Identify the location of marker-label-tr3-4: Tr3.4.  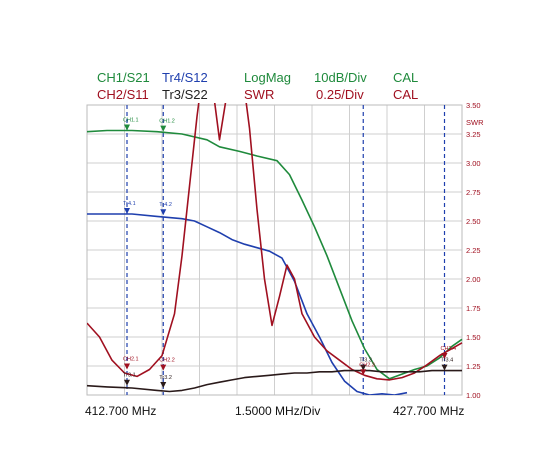
(447, 361).